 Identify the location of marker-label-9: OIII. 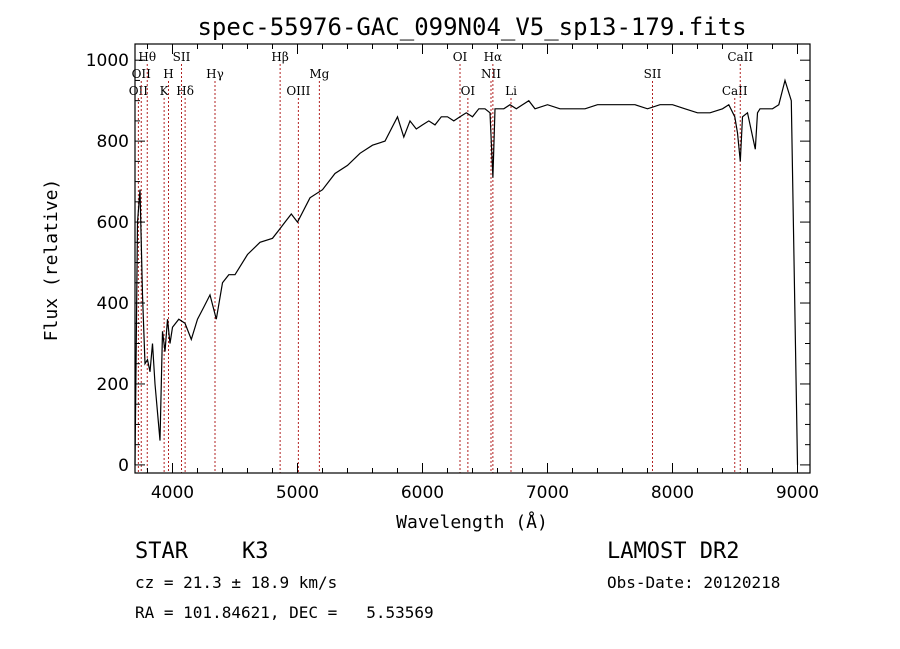
(298, 91).